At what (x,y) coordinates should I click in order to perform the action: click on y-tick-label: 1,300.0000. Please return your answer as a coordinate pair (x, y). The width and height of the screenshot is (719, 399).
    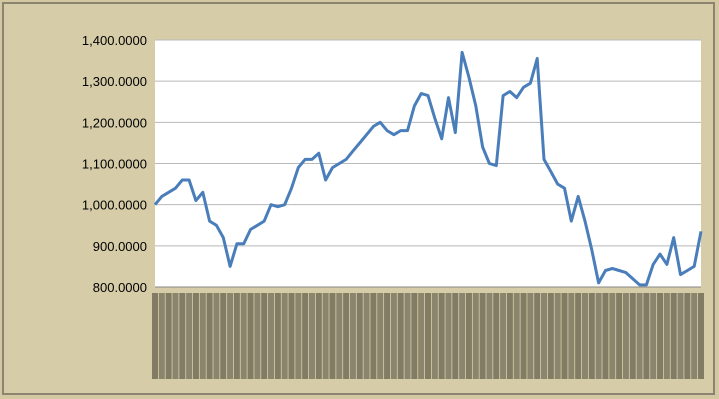
    Looking at the image, I should click on (114, 81).